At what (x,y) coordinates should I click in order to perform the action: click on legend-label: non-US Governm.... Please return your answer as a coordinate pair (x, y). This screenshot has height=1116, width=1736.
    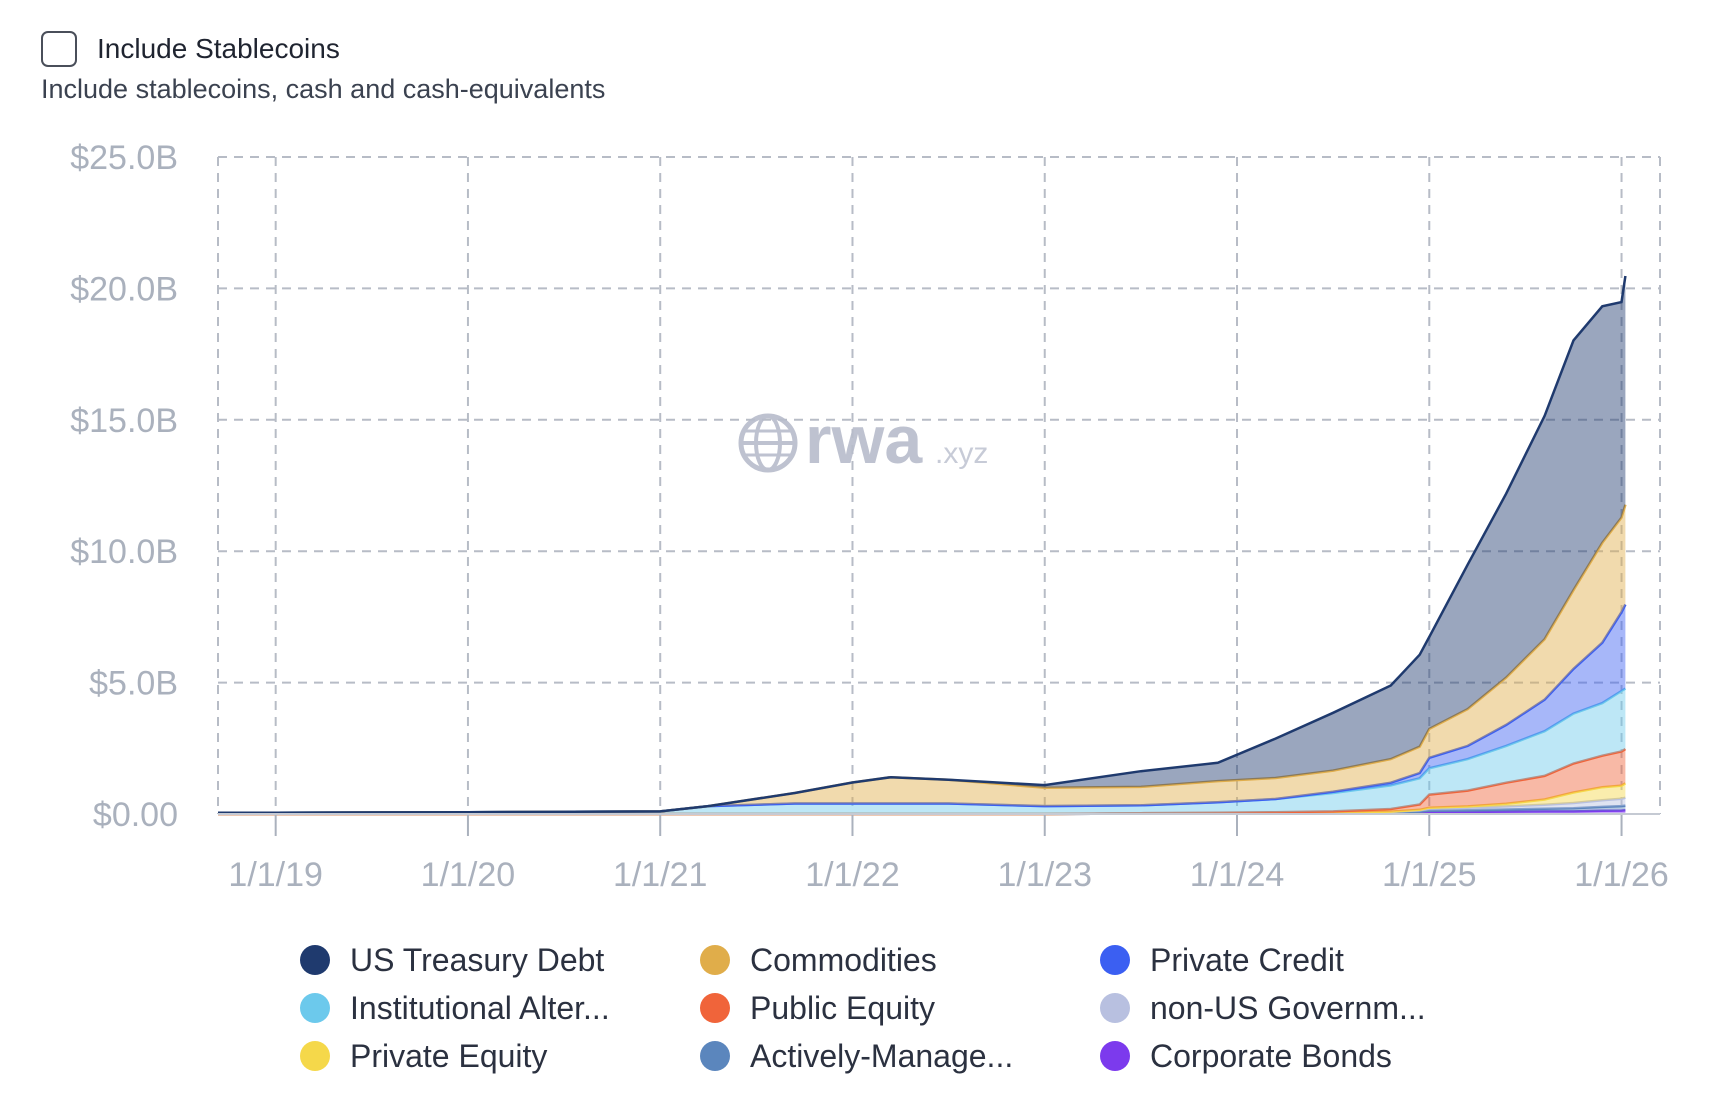
    Looking at the image, I should click on (1288, 1007).